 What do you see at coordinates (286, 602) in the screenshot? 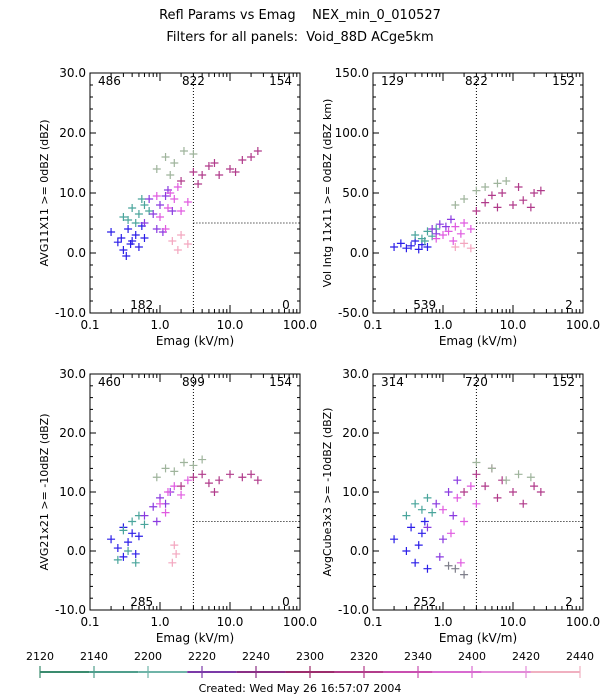
I see `count-bottom-right: 0` at bounding box center [286, 602].